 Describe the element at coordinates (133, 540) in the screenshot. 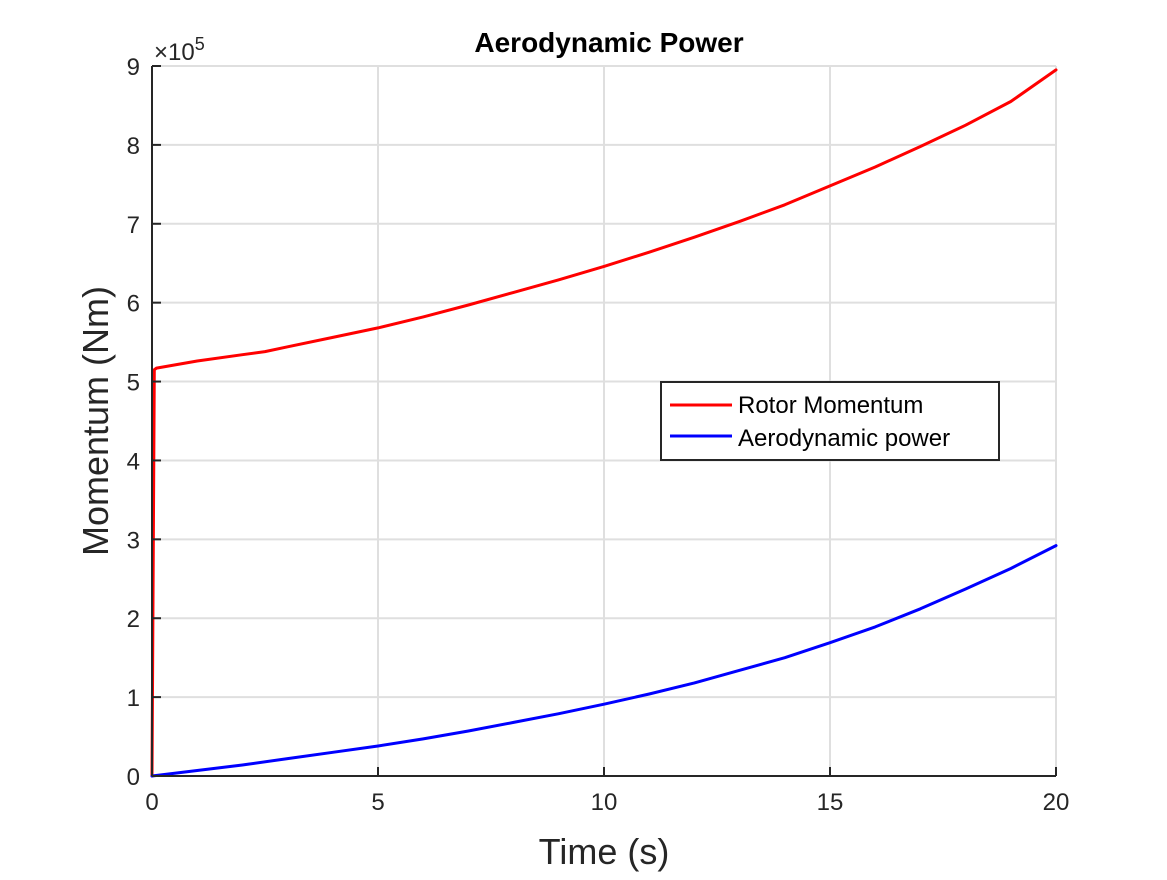

I see `y-tick-label: 3` at that location.